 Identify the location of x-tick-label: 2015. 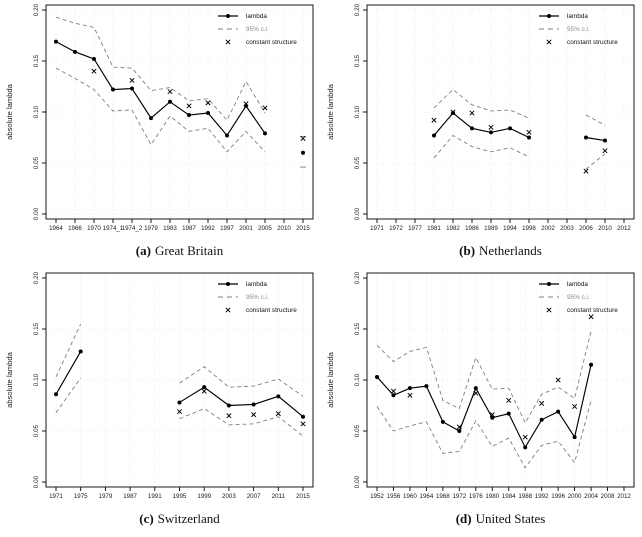
(303, 496).